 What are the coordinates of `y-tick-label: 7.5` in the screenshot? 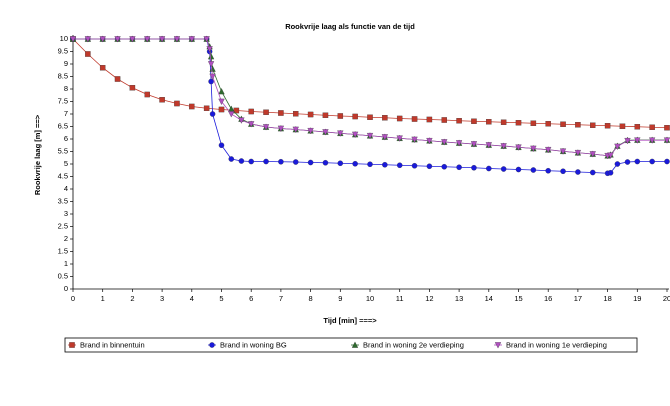 It's located at (63, 100).